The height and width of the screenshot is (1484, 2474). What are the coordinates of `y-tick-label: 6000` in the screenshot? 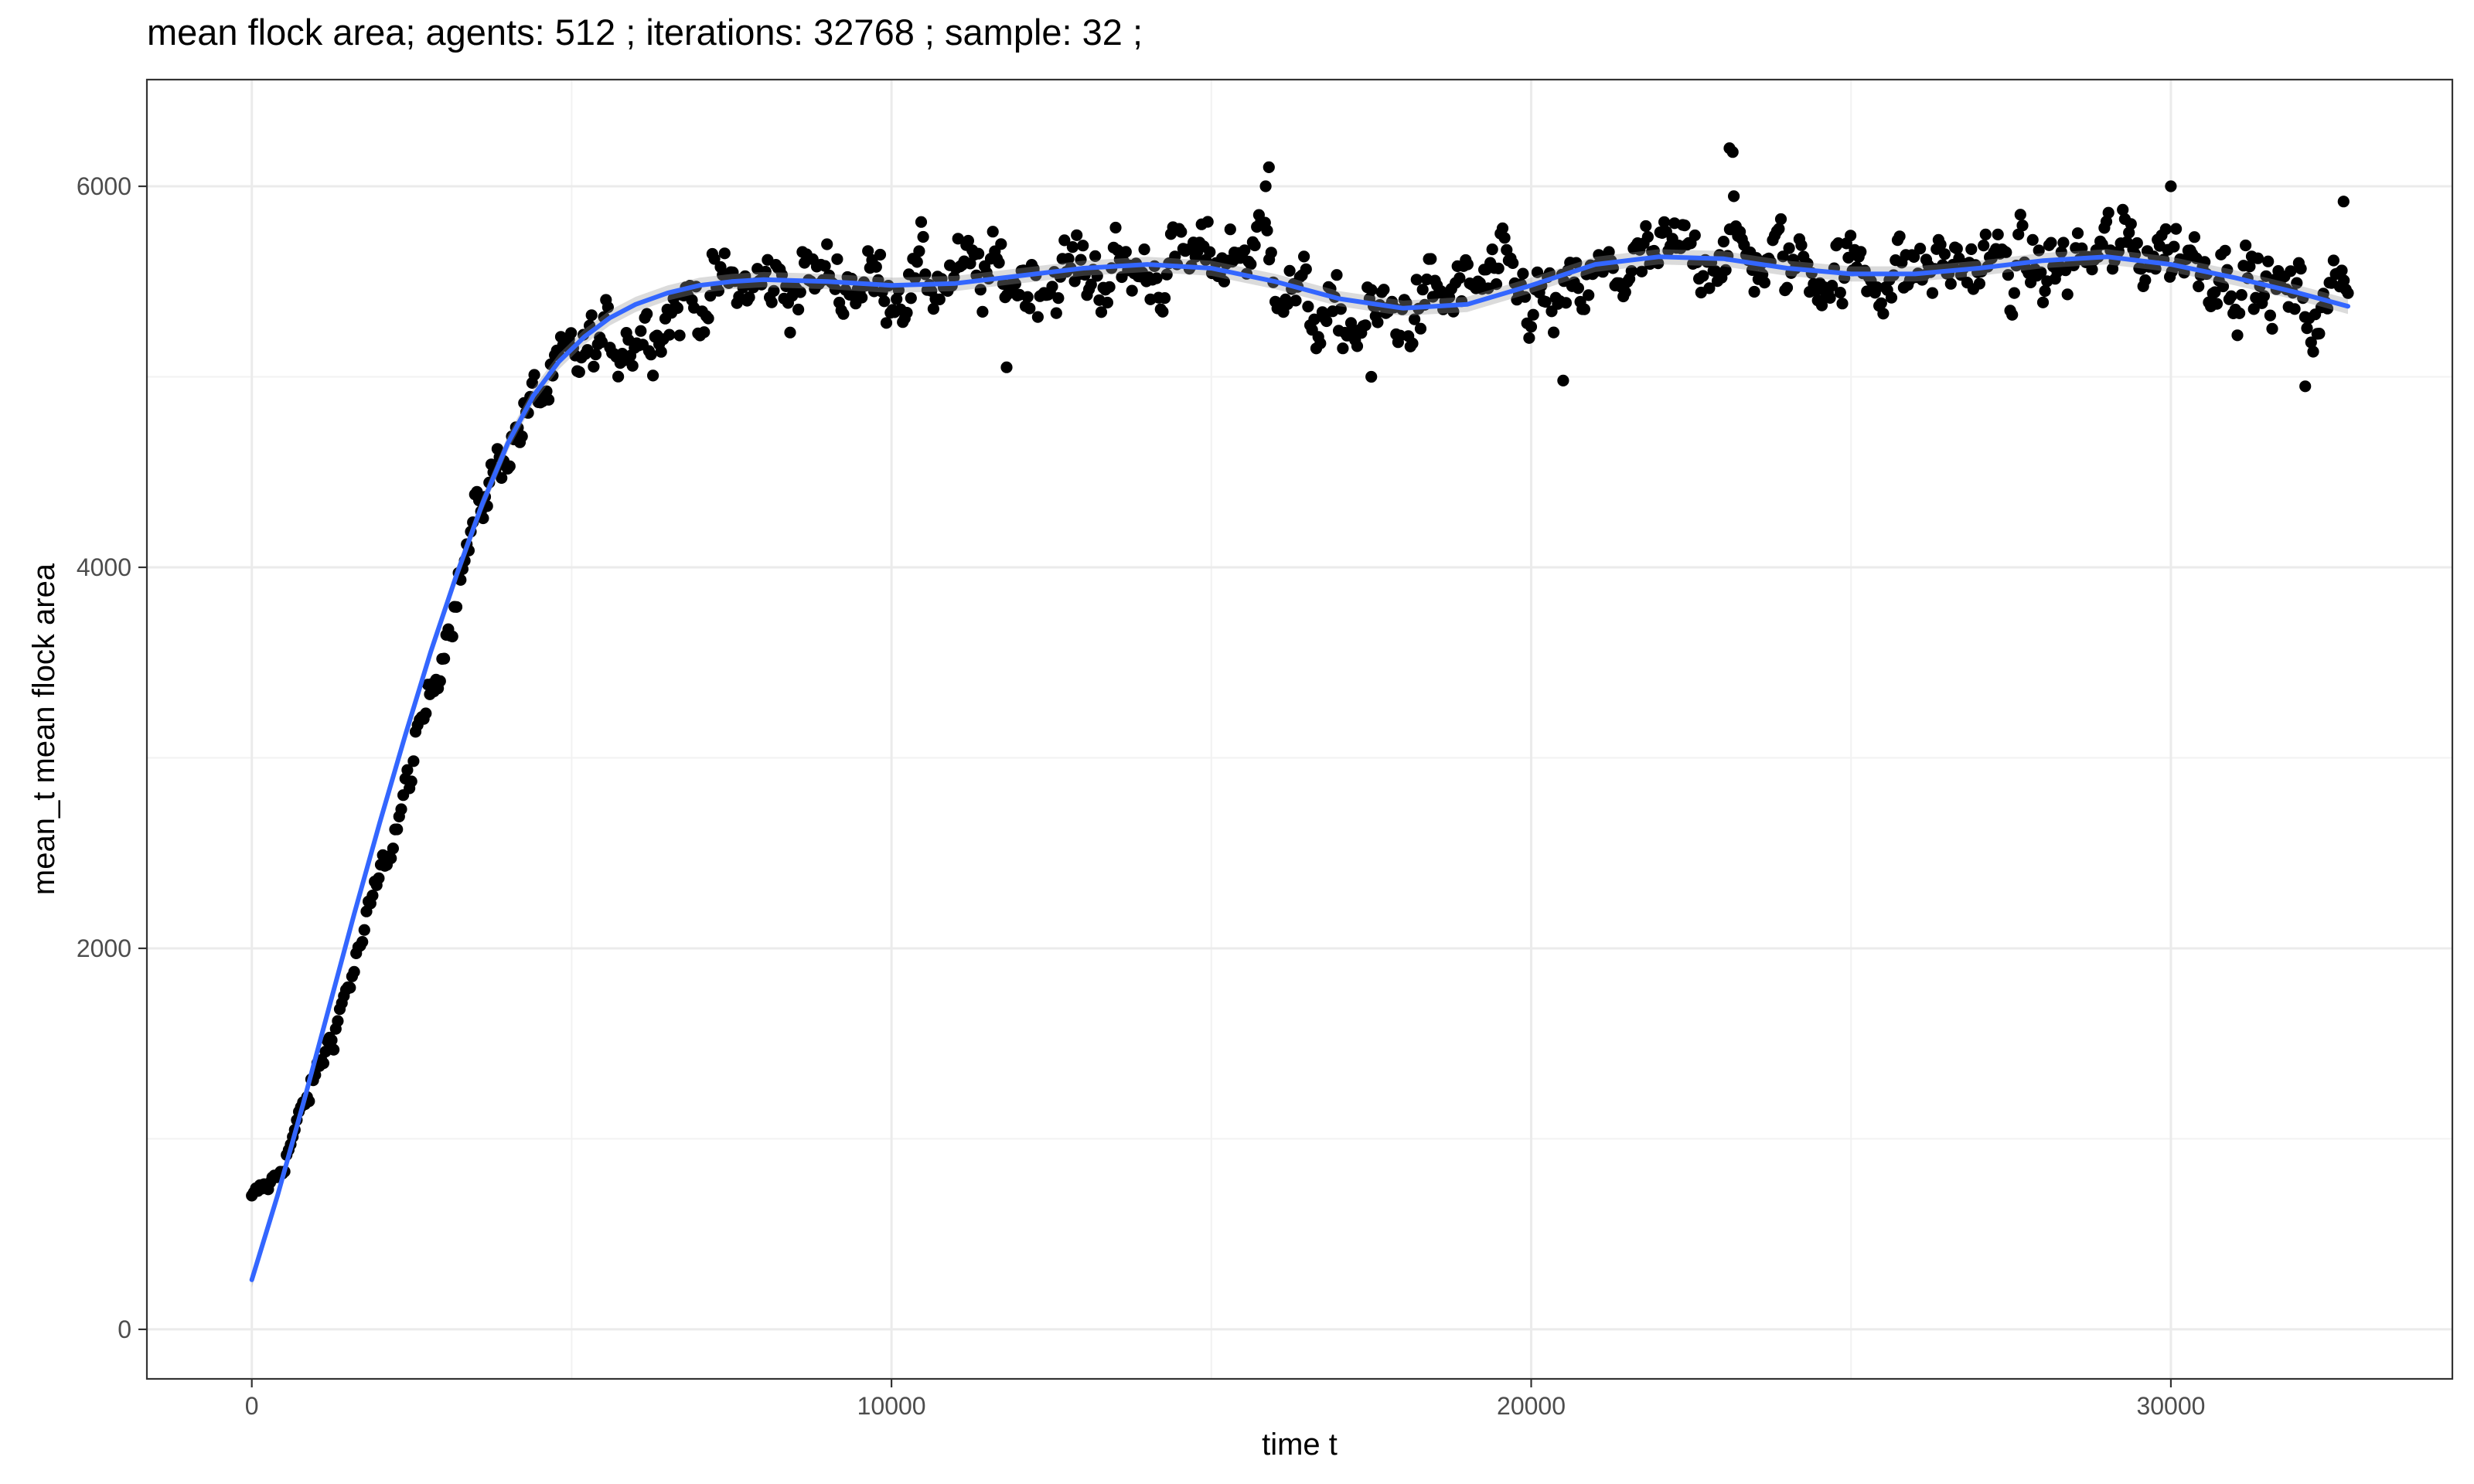 It's located at (104, 186).